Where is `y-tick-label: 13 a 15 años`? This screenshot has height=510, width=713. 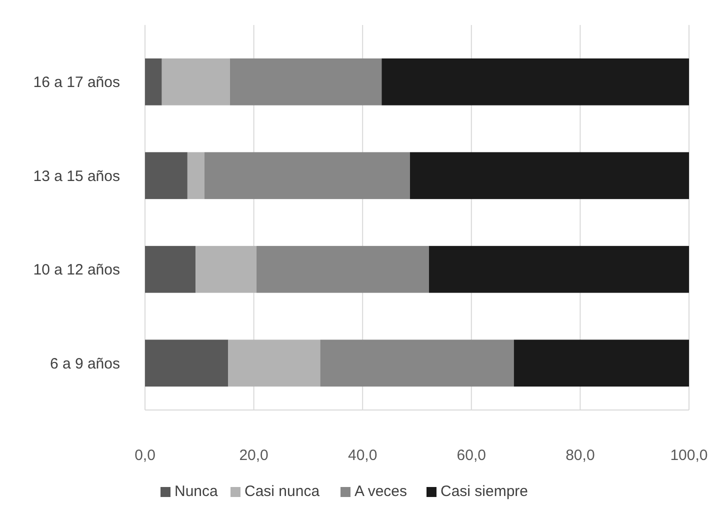
y-tick-label: 13 a 15 años is located at coordinates (76, 176).